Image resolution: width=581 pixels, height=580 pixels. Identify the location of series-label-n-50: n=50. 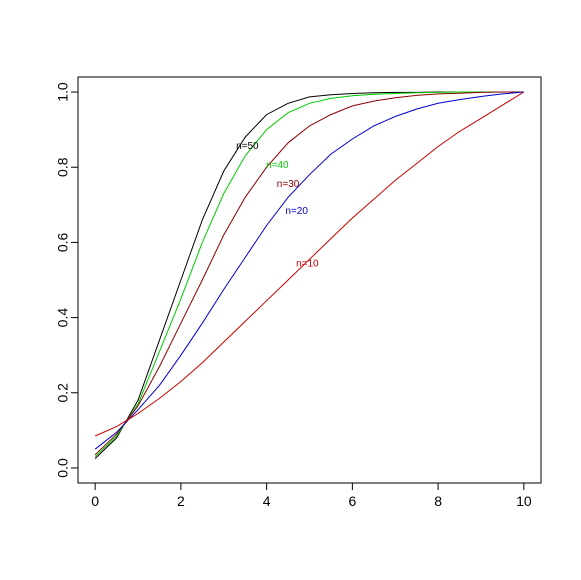
(247, 146).